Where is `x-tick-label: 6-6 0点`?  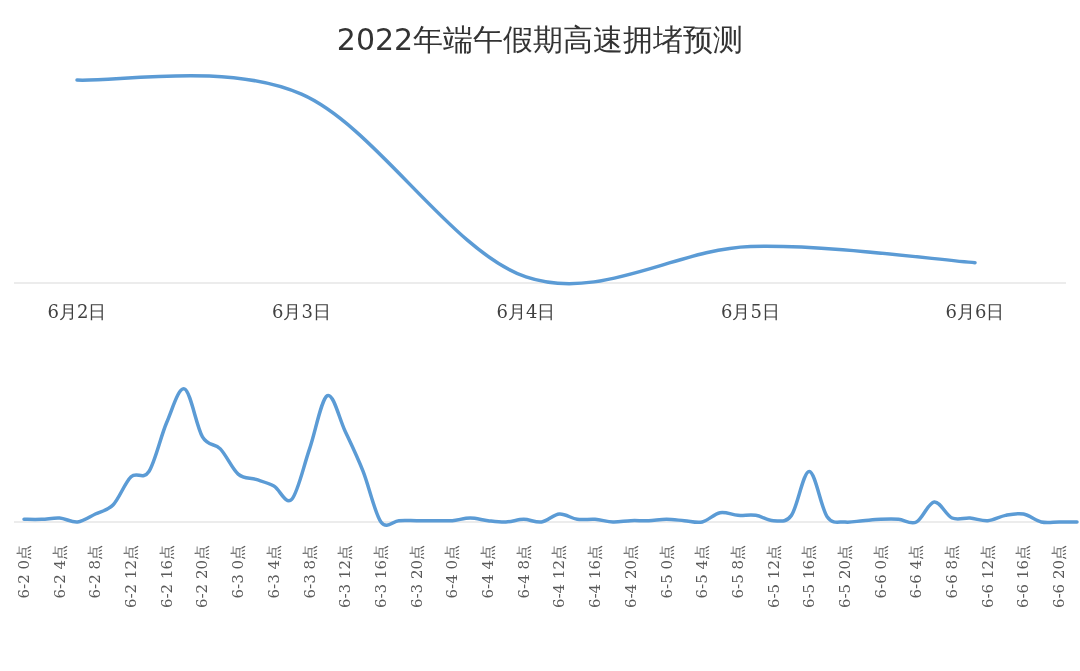
x-tick-label: 6-6 0点 is located at coordinates (880, 572).